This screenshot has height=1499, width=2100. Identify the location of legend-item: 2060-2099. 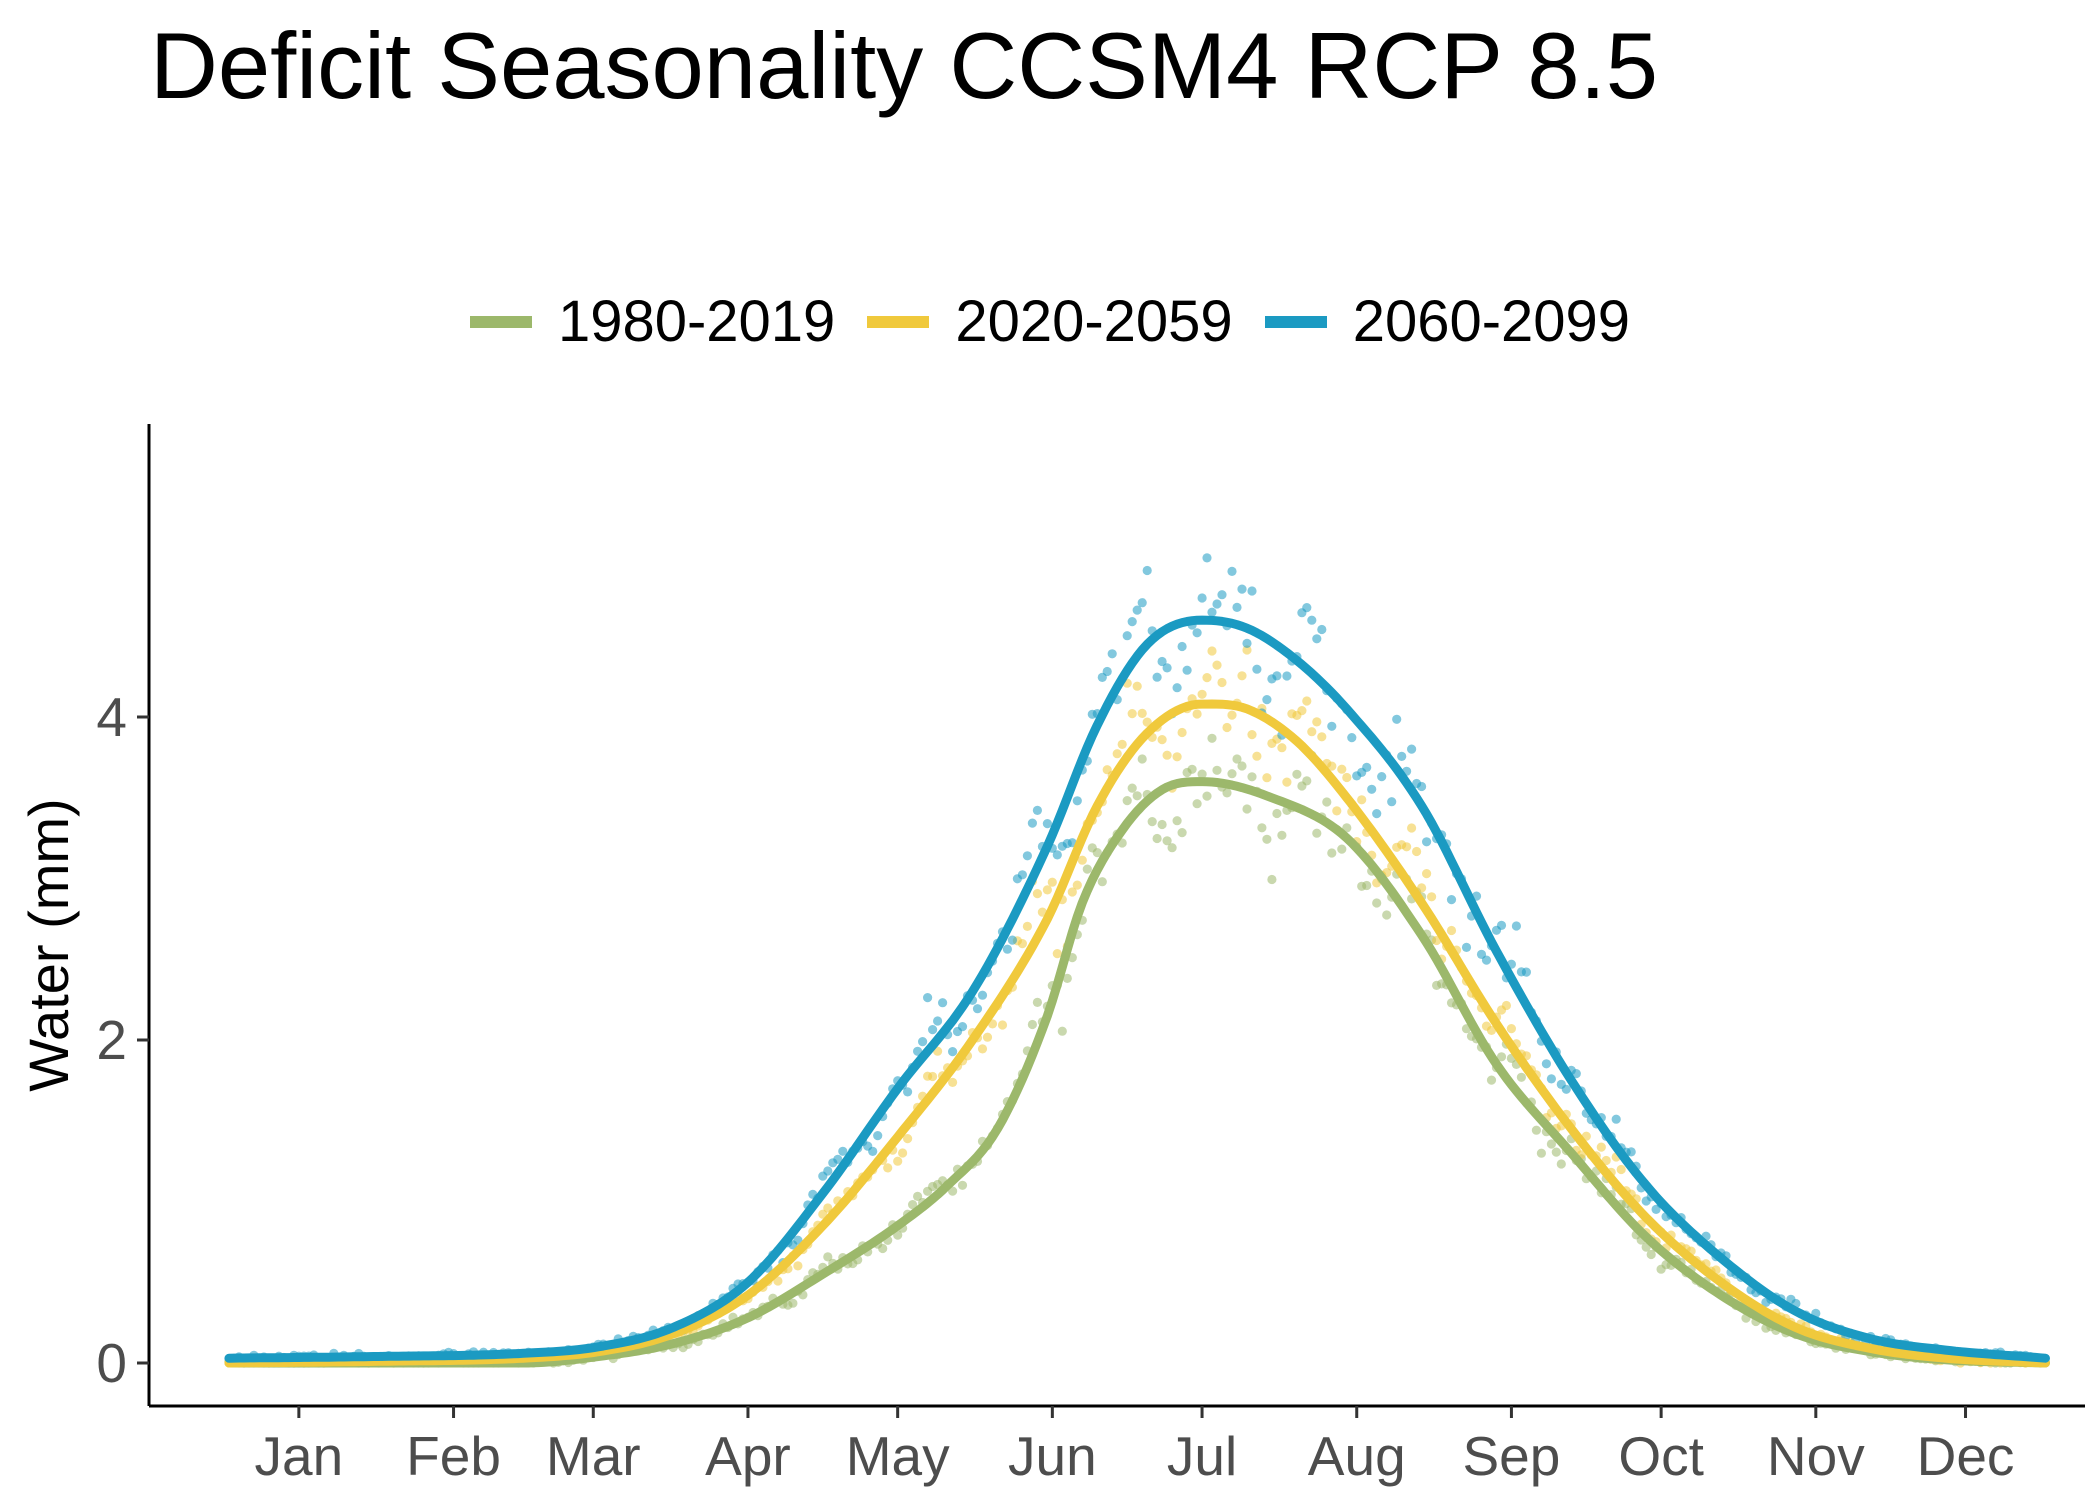
(1447, 321).